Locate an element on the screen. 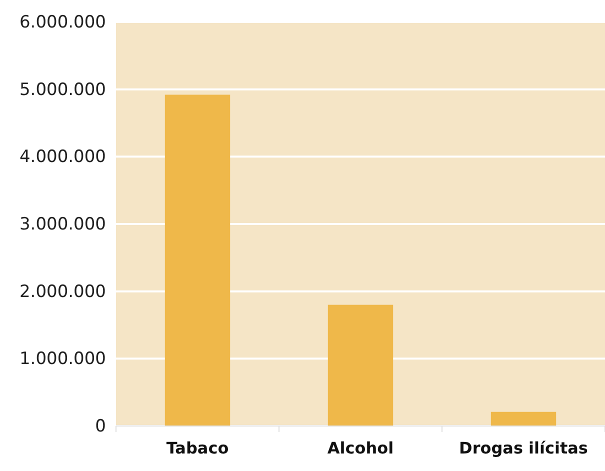 This screenshot has width=605, height=471. y-tick-label: 5.000.000 is located at coordinates (62, 90).